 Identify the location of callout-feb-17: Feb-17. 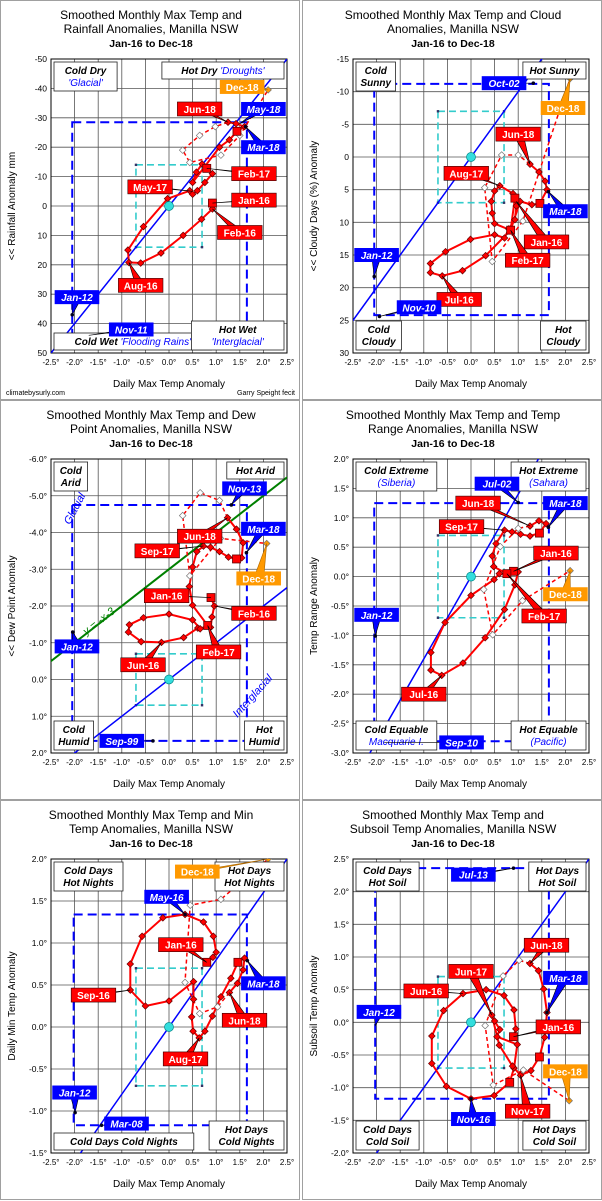
(218, 642).